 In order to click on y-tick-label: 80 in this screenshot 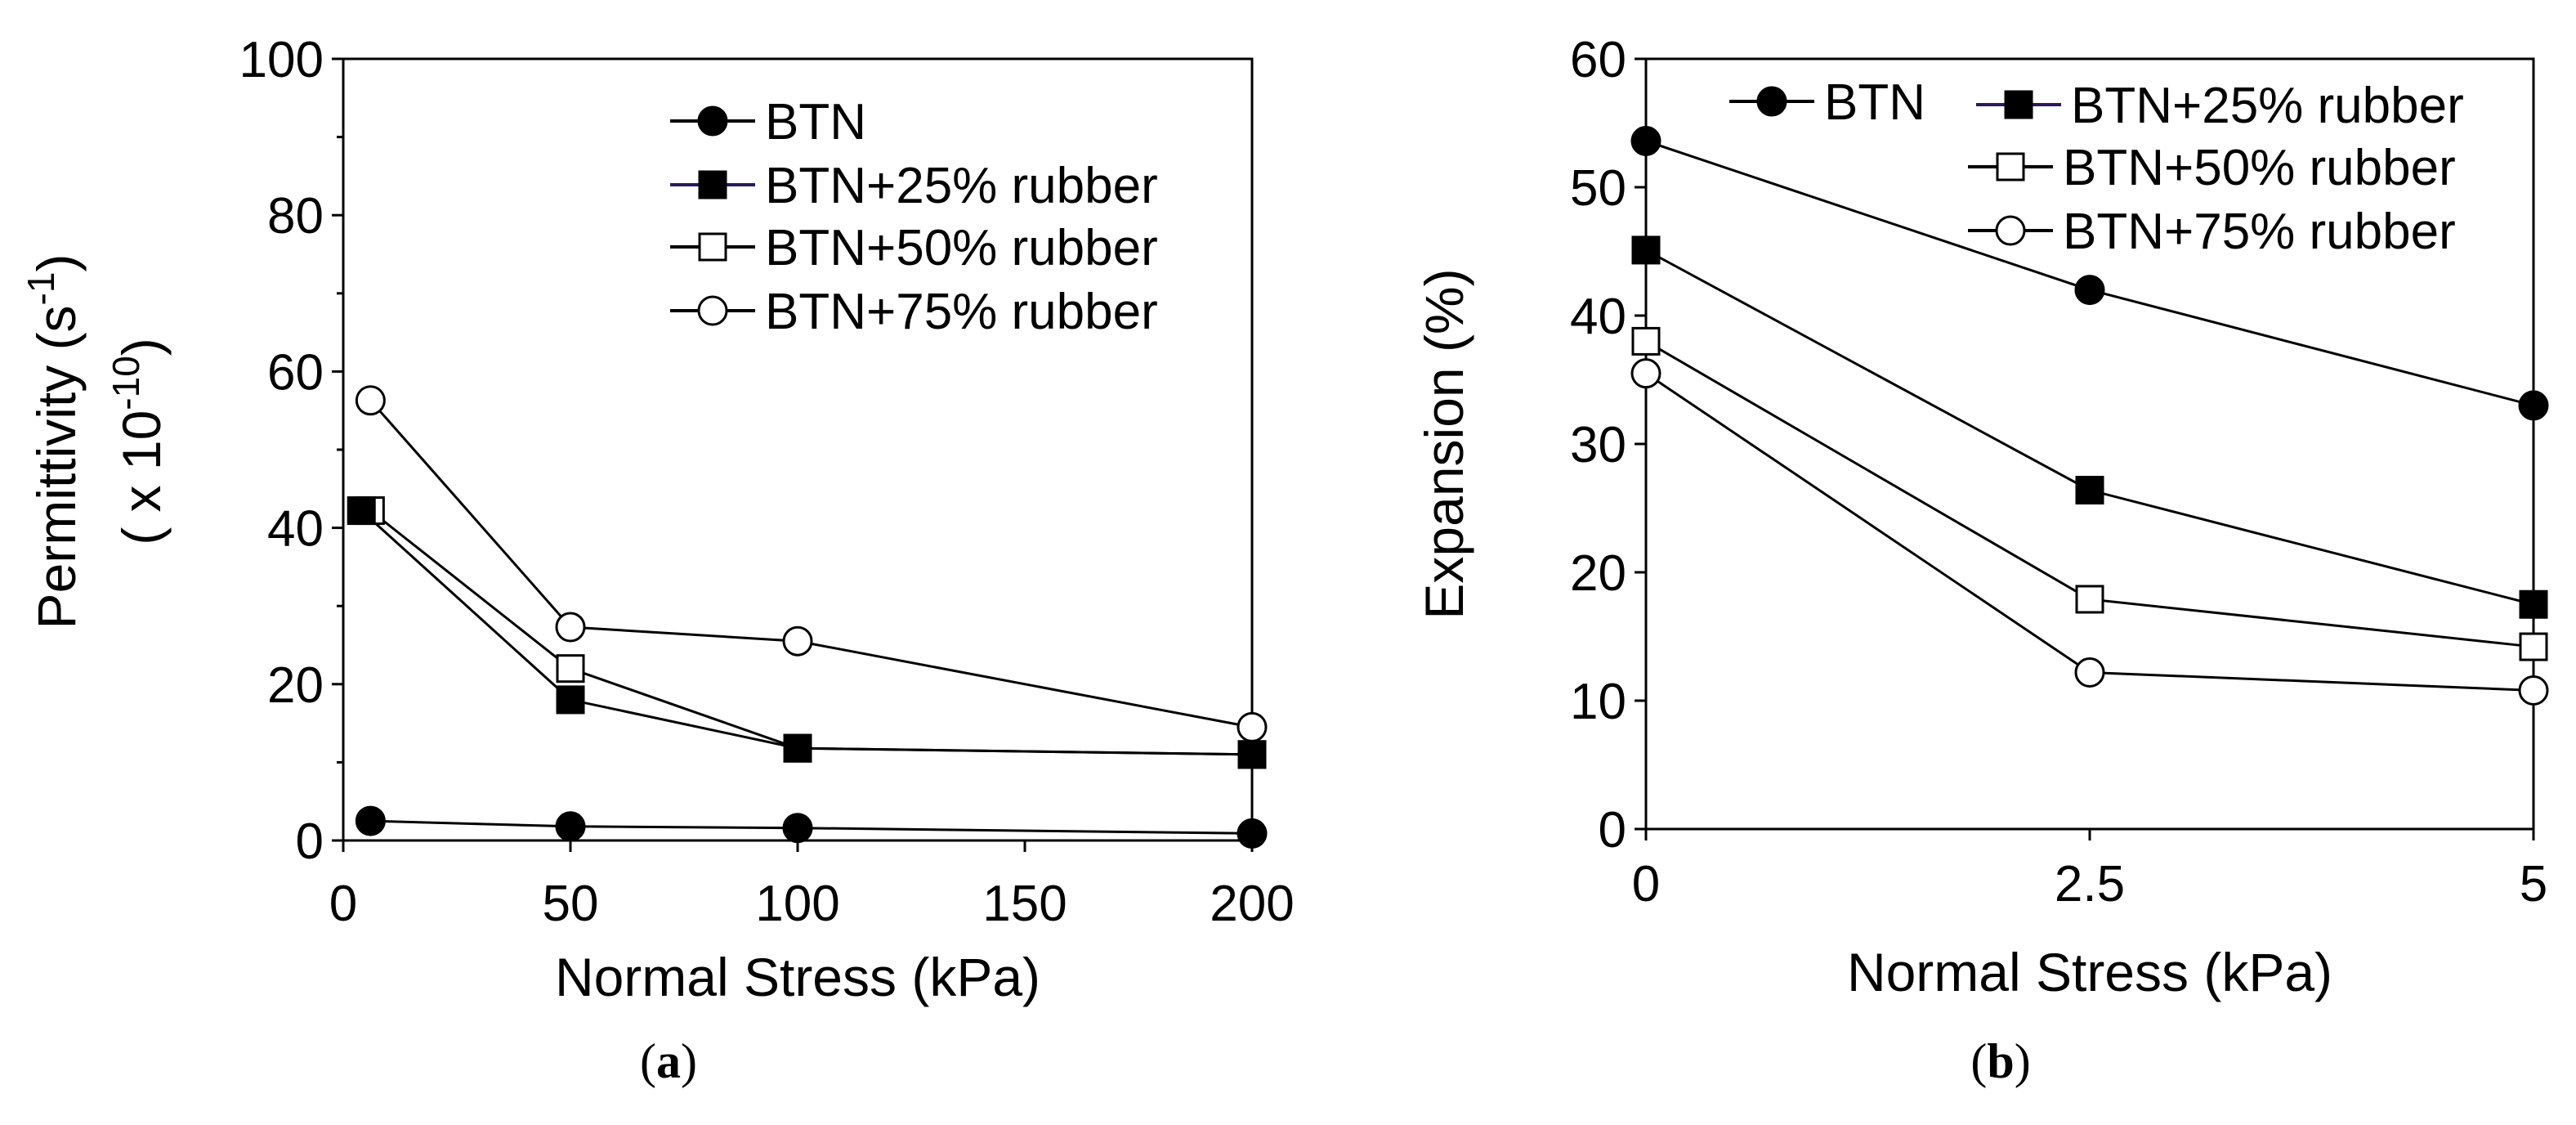, I will do `click(295, 216)`.